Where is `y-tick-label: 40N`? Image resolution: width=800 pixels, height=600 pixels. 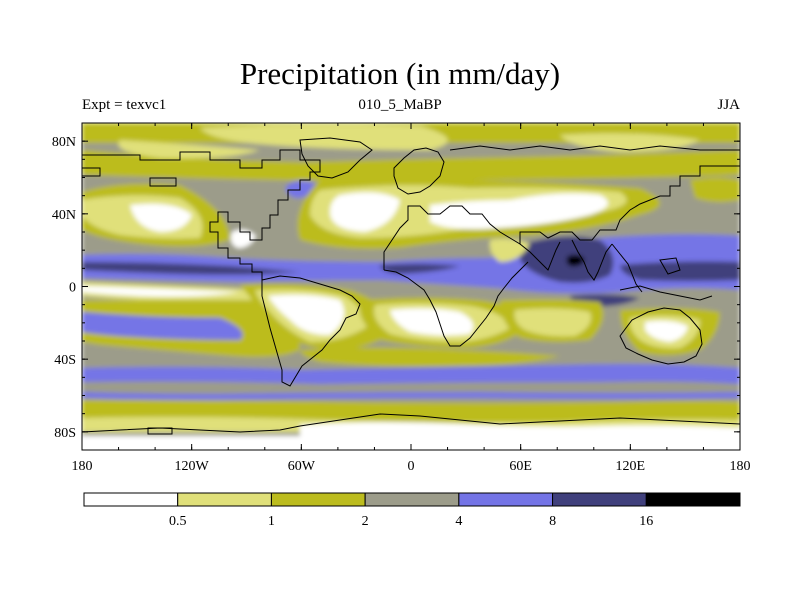 y-tick-label: 40N is located at coordinates (64, 215).